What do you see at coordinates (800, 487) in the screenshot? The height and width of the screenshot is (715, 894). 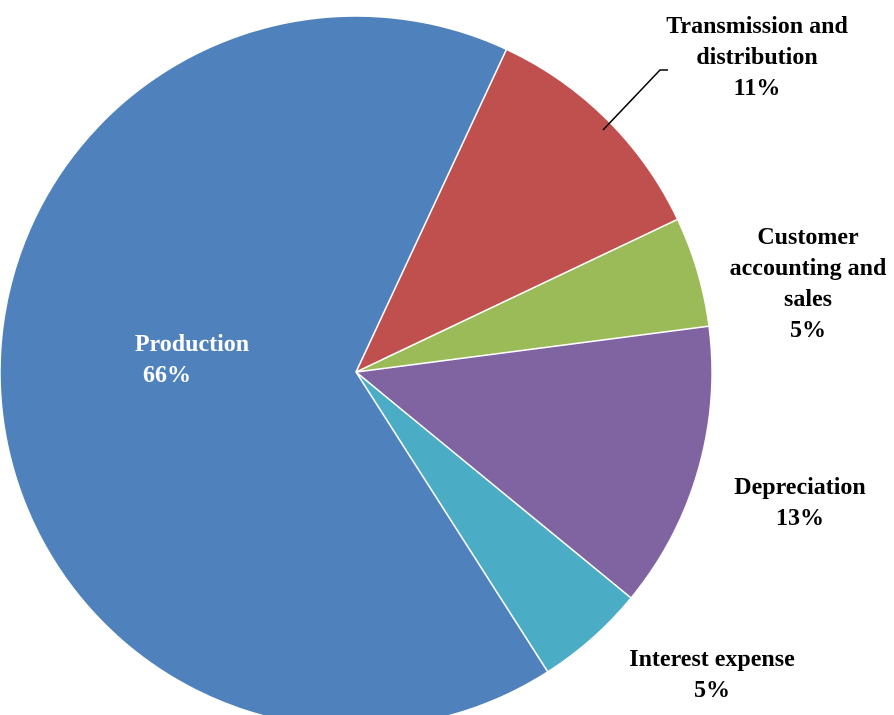 I see `category-name: Depreciation` at bounding box center [800, 487].